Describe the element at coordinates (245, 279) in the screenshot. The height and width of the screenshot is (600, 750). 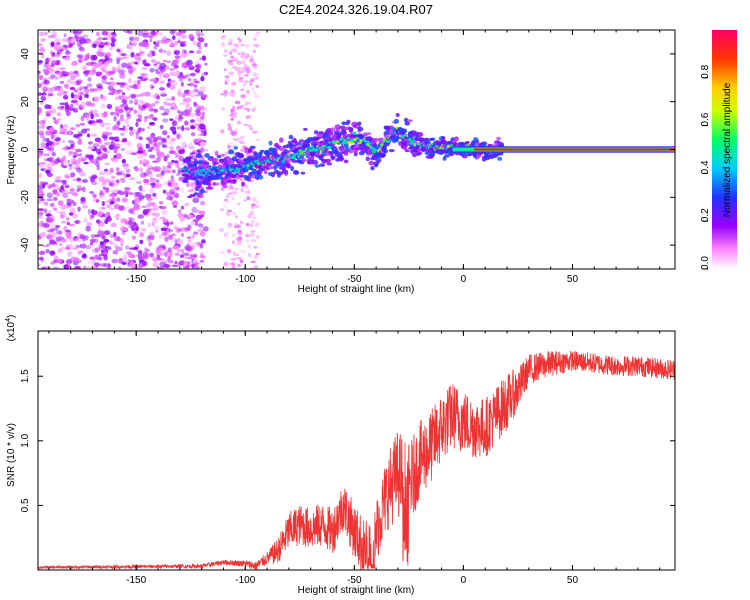
I see `x-tick-label: -100` at that location.